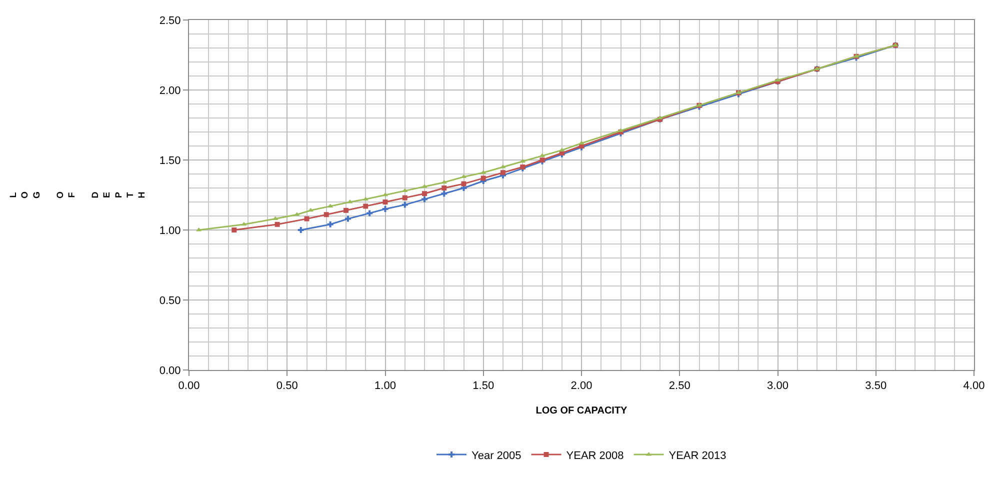 This screenshot has height=481, width=997. What do you see at coordinates (497, 456) in the screenshot?
I see `legend-label: Year 2005` at bounding box center [497, 456].